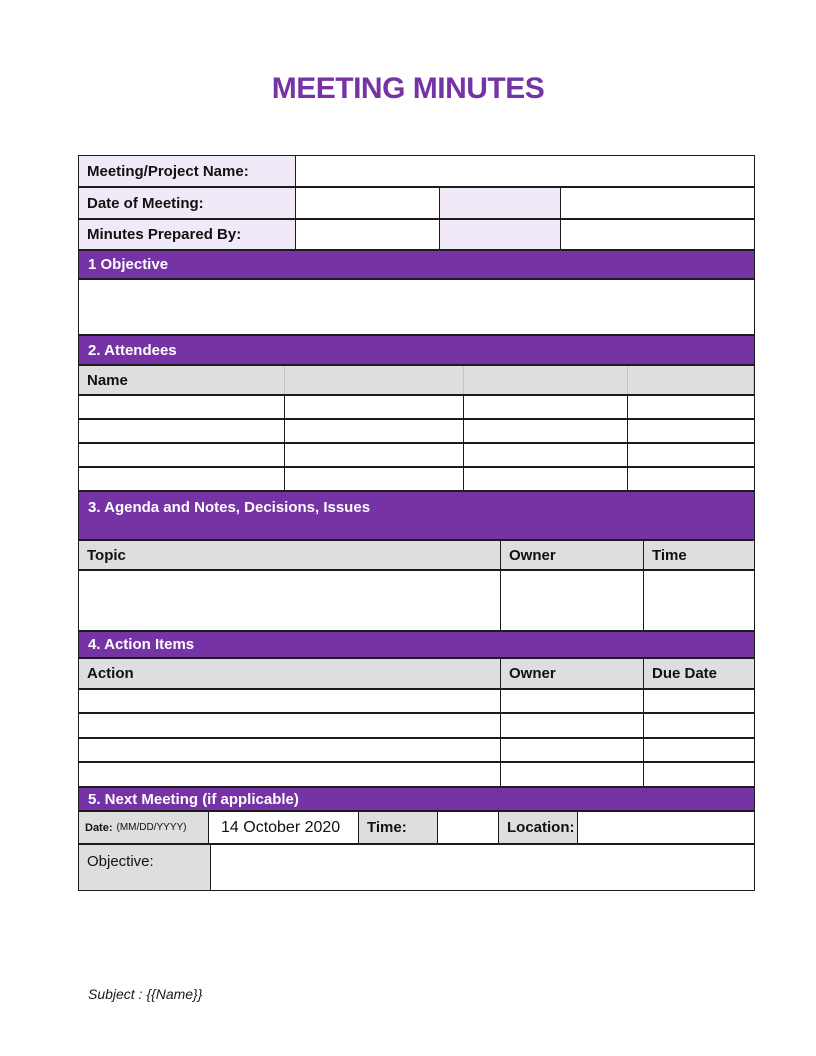 This screenshot has height=1056, width=816. Describe the element at coordinates (290, 555) in the screenshot. I see `agenda-topic-header: Topic` at that location.